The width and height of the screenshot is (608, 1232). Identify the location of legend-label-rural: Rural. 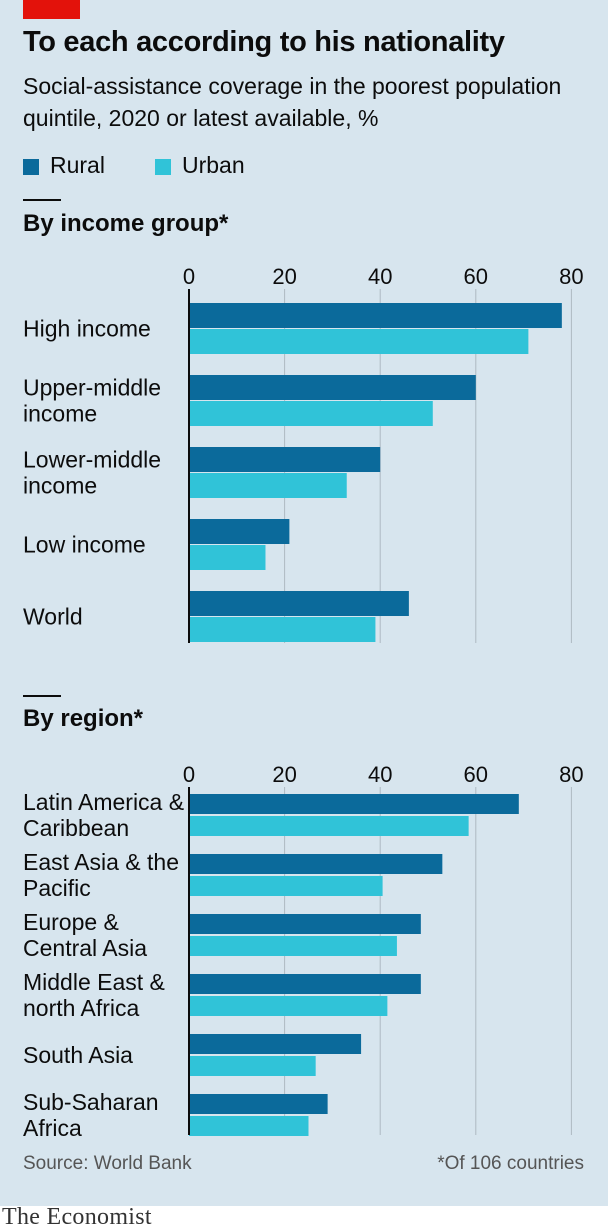
(77, 165).